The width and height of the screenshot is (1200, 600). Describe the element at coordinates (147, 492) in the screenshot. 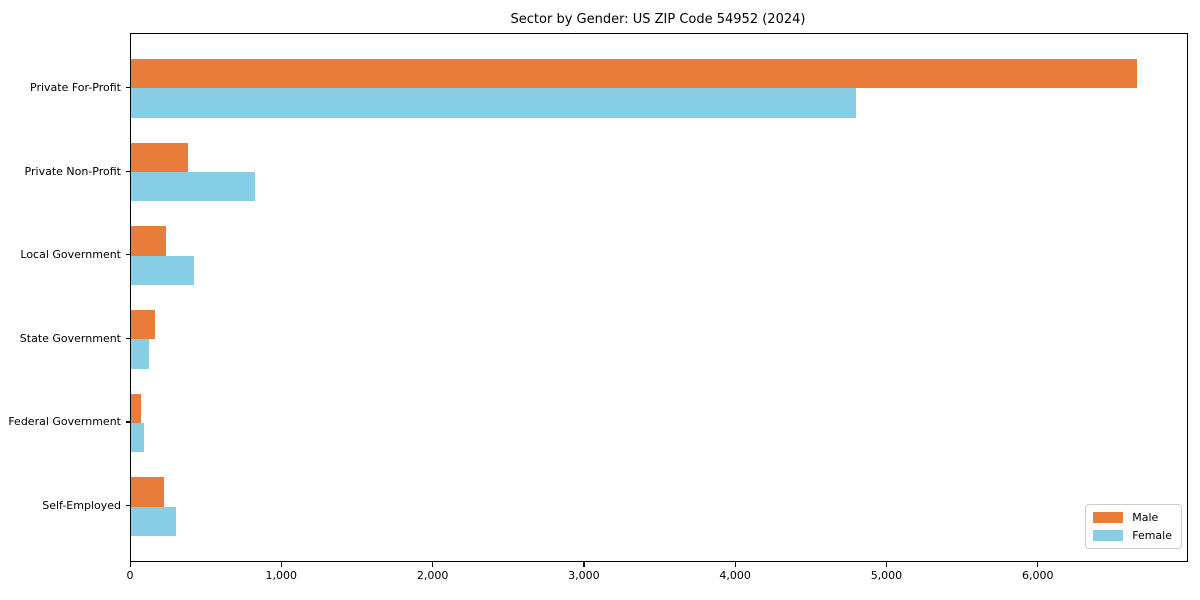

I see `bar-male-self-employed` at that location.